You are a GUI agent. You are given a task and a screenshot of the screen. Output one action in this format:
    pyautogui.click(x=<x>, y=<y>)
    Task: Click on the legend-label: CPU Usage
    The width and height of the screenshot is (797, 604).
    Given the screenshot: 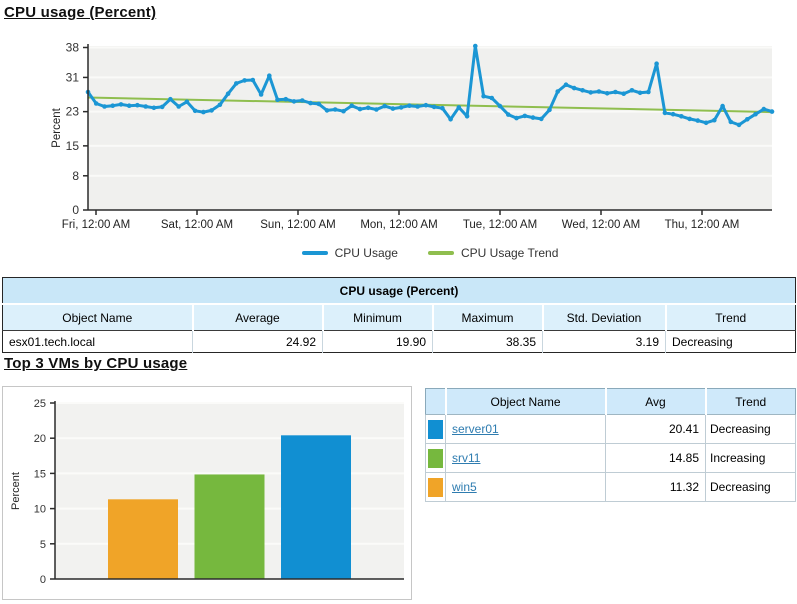 What is the action you would take?
    pyautogui.click(x=366, y=253)
    